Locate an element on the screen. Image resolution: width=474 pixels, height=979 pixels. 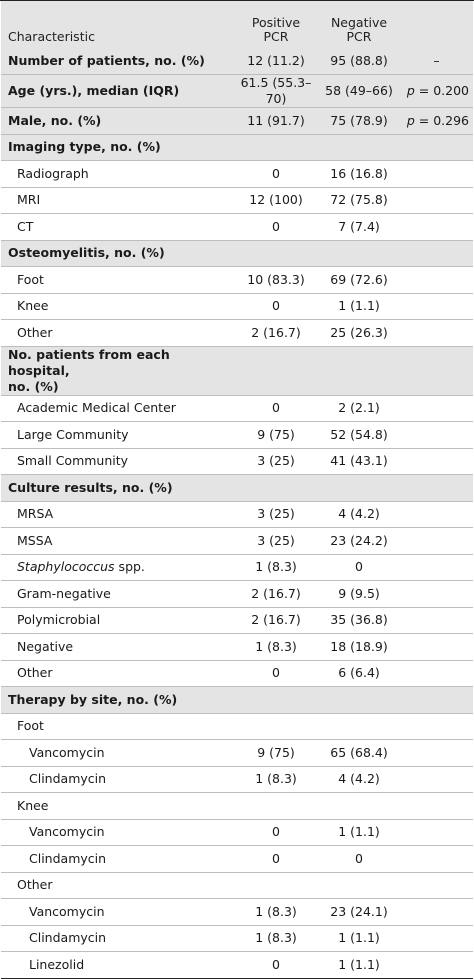
section-label: No. patients from each hospital, no. (%) is located at coordinates (117, 371).